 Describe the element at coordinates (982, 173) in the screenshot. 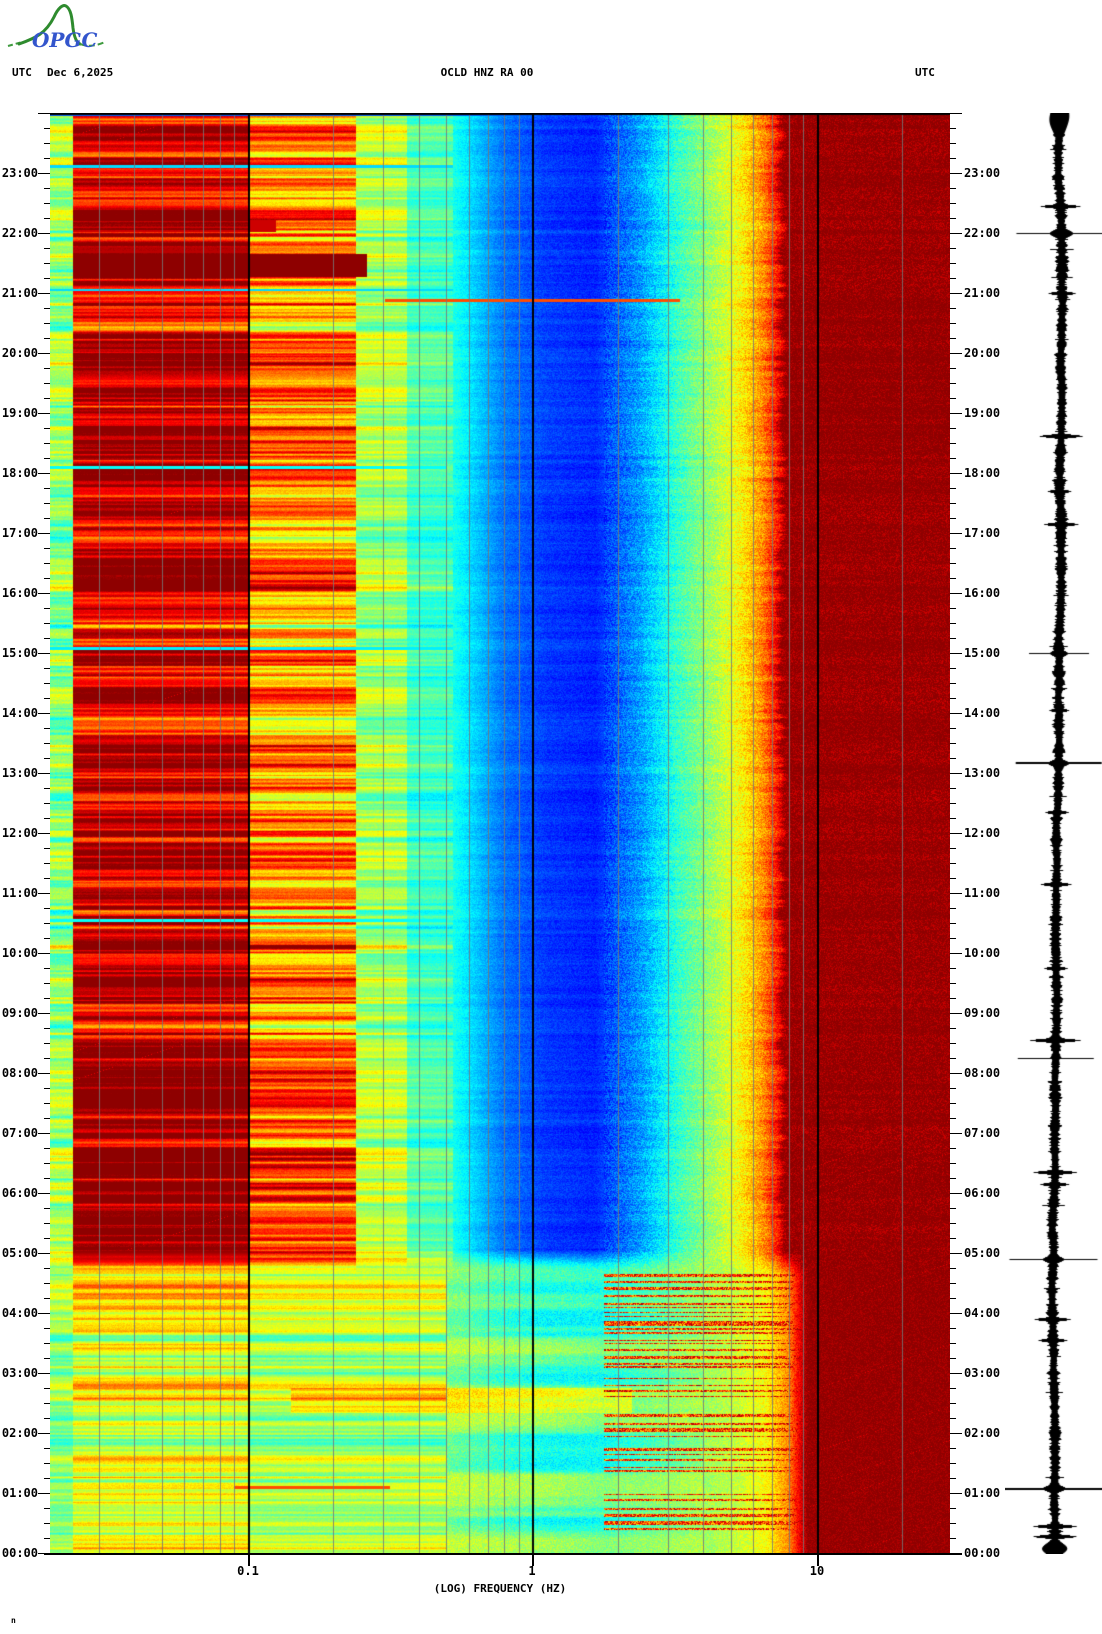

I see `hour-label-right: 23:00` at that location.